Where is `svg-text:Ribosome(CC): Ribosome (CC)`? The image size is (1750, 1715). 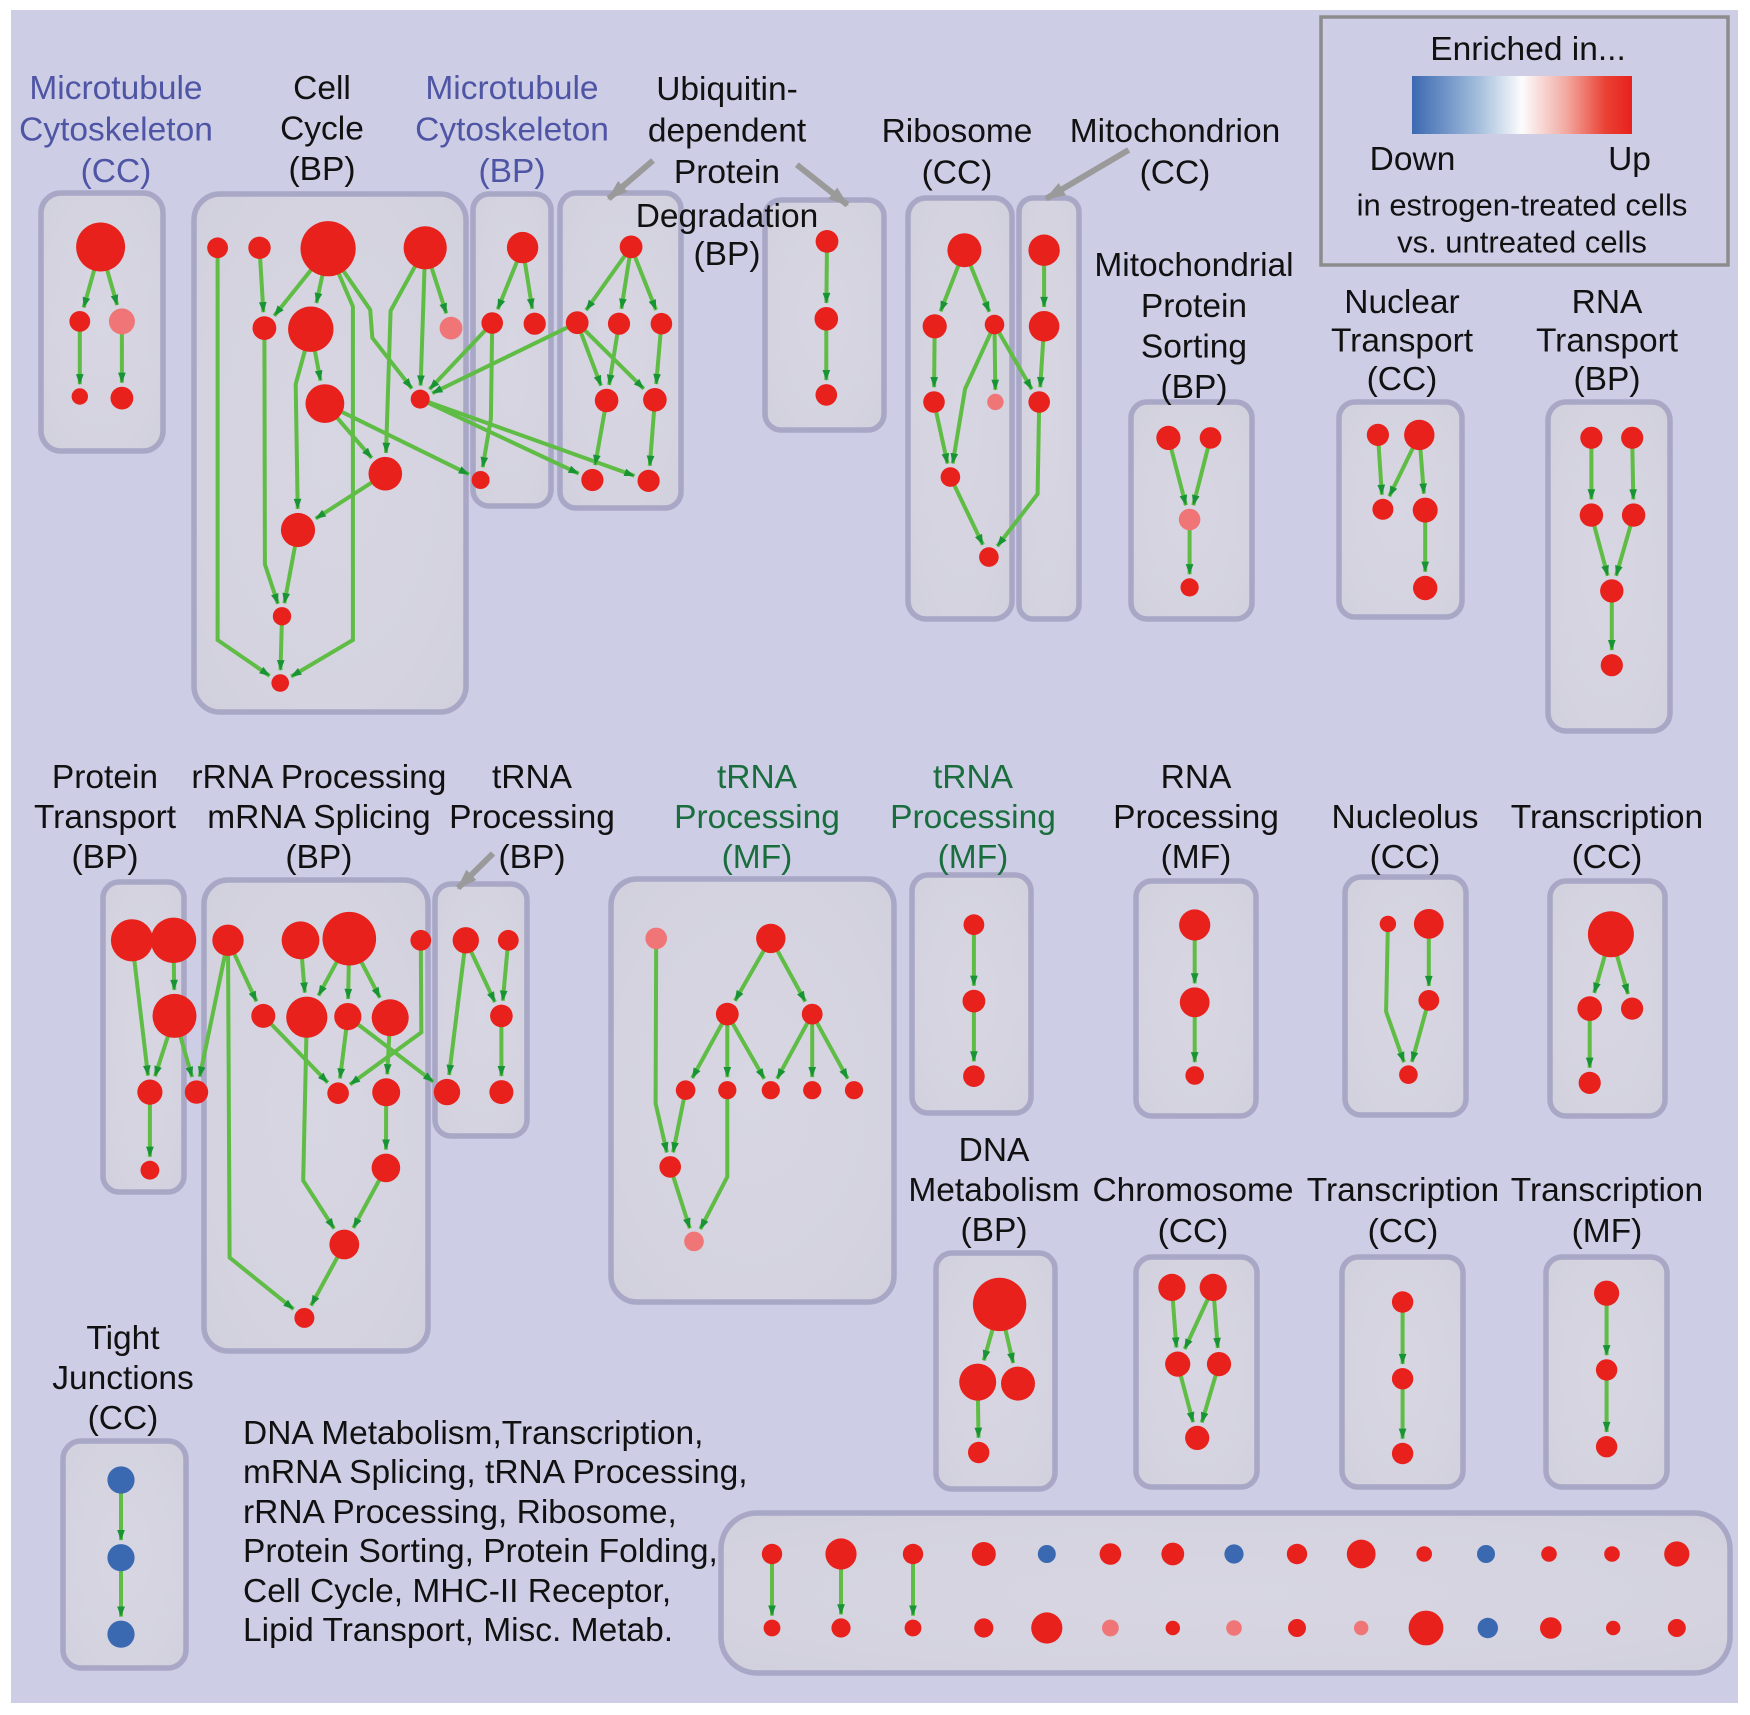
svg-text:Ribosome(CC): Ribosome (CC) is located at coordinates (957, 152).